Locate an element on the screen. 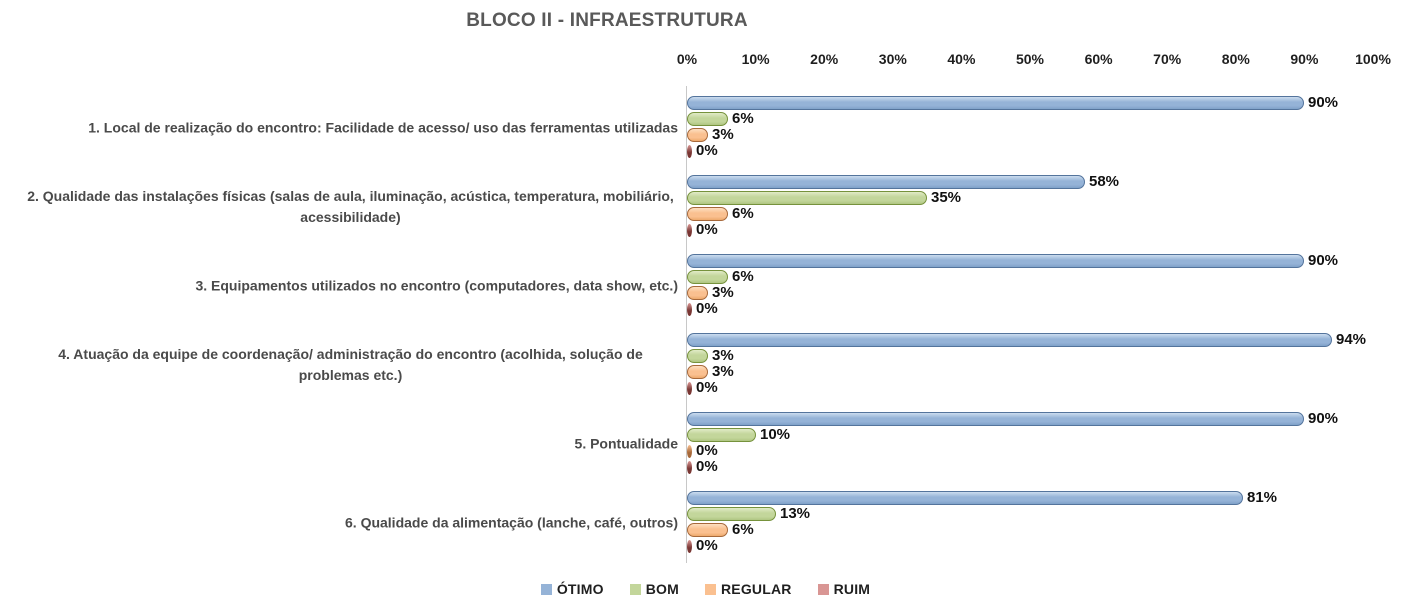 Image resolution: width=1411 pixels, height=615 pixels. y-axis-line is located at coordinates (686, 324).